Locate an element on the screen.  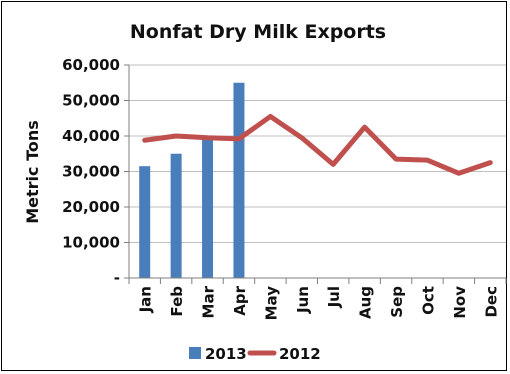
legend-label-2013: 2013 is located at coordinates (226, 354).